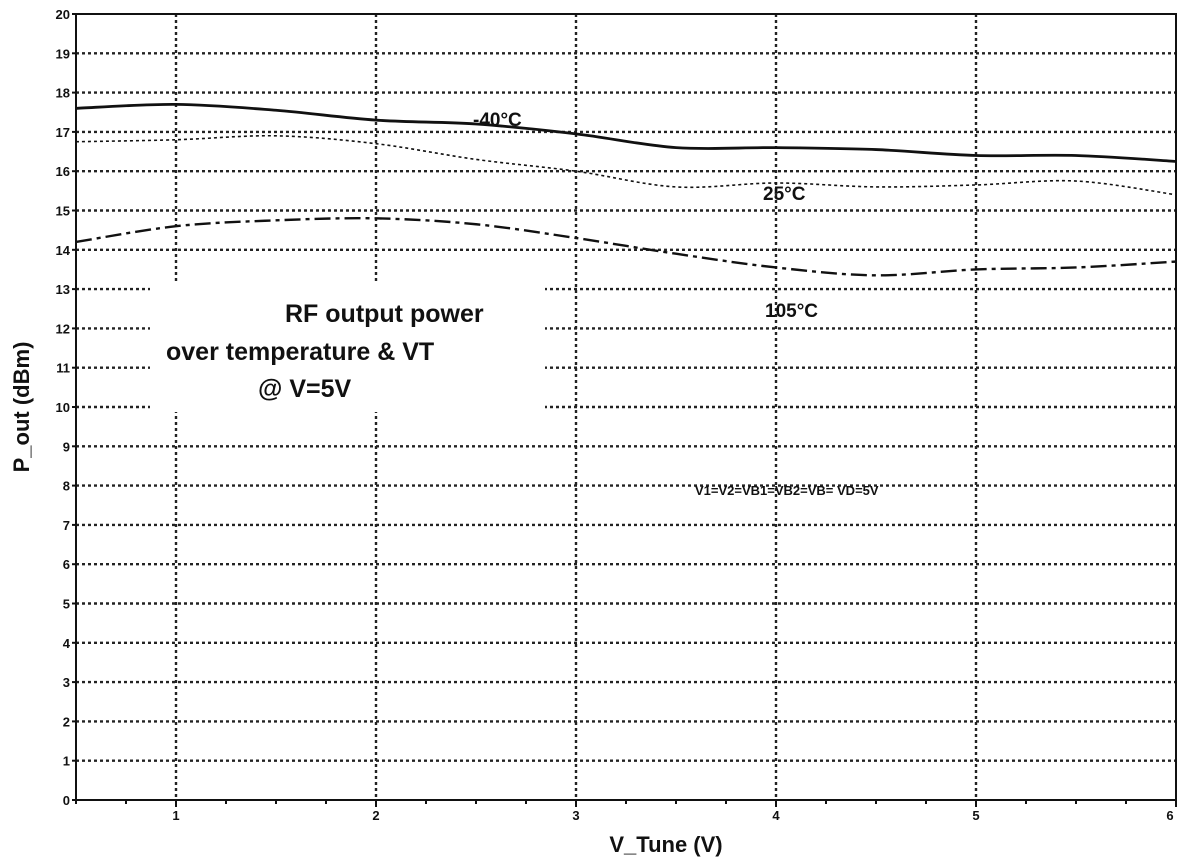 This screenshot has height=861, width=1184. Describe the element at coordinates (63, 14) in the screenshot. I see `y-tick-label: 20` at that location.